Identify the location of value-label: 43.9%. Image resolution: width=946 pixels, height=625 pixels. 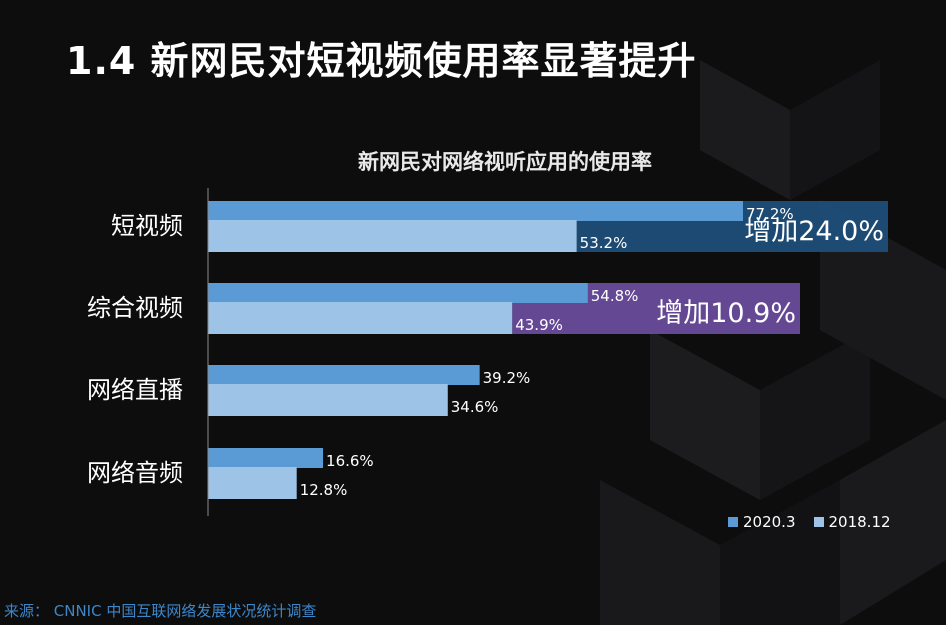
(539, 325).